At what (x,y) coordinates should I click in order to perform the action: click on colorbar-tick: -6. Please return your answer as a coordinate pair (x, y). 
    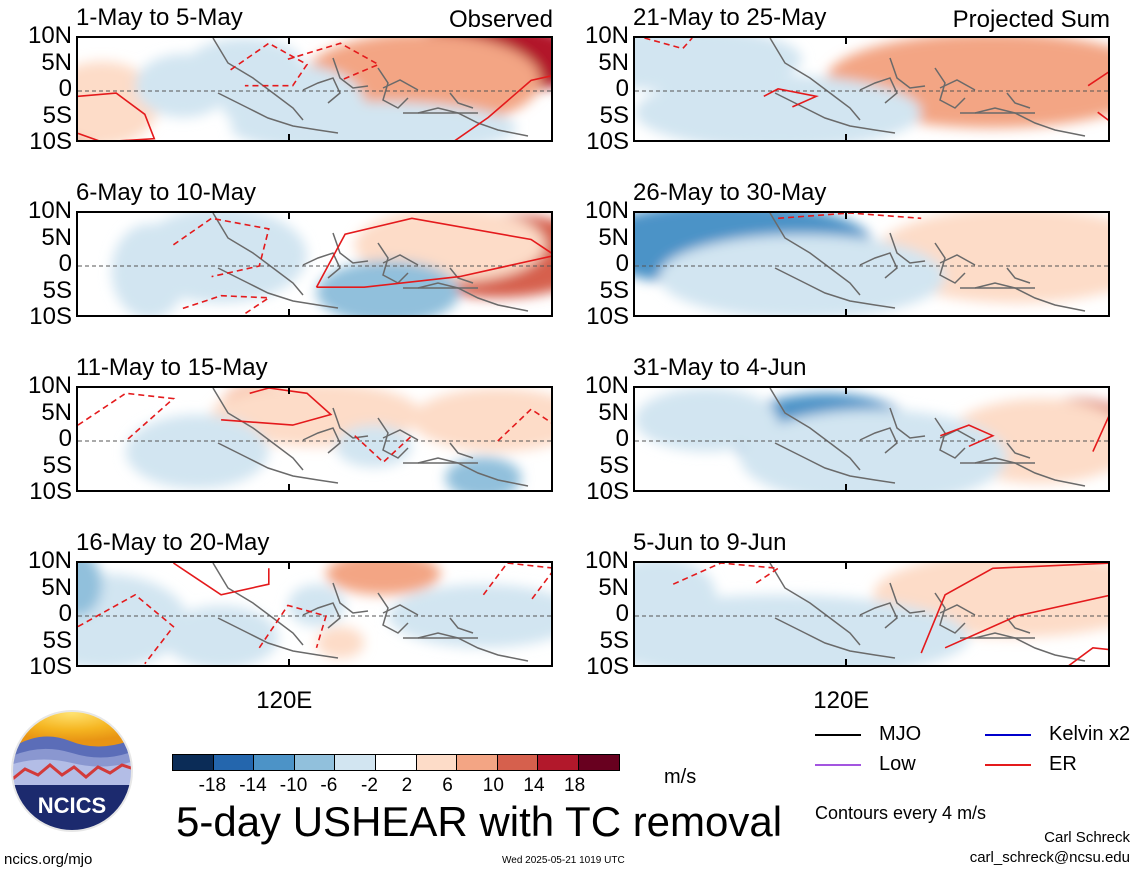
    Looking at the image, I should click on (329, 785).